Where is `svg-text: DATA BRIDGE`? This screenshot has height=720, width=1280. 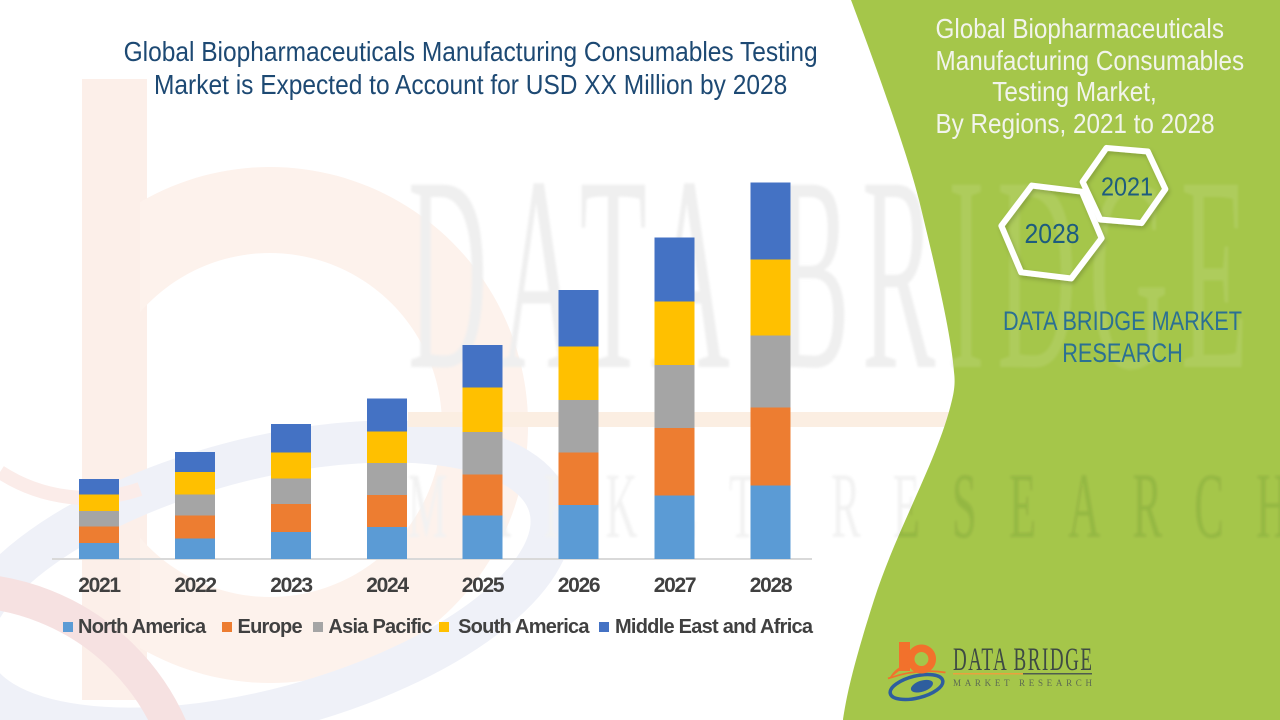
svg-text: DATA BRIDGE is located at coordinates (1022, 659).